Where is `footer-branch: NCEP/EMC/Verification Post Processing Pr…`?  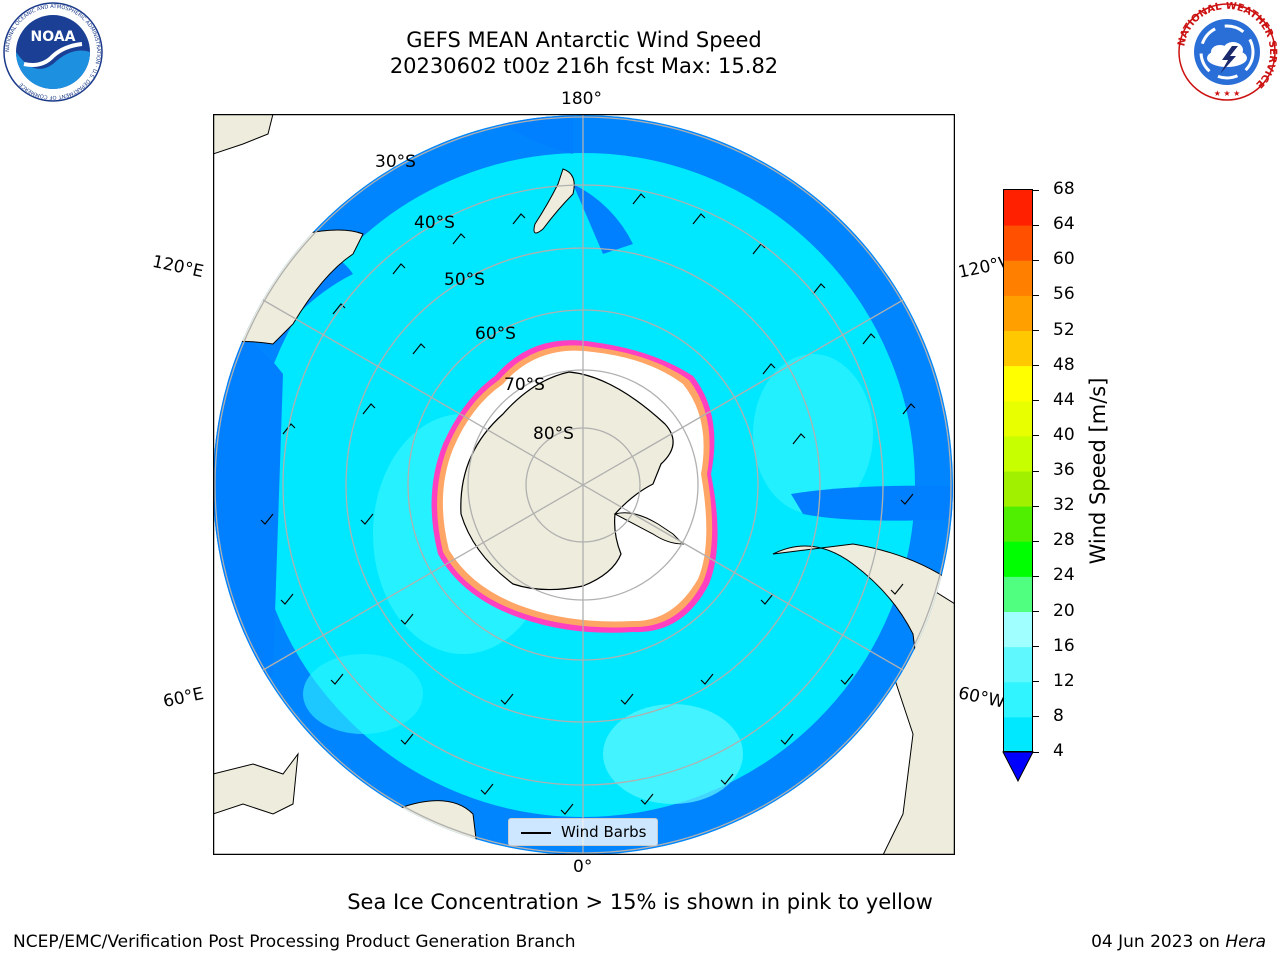 footer-branch: NCEP/EMC/Verification Post Processing Pr… is located at coordinates (294, 942).